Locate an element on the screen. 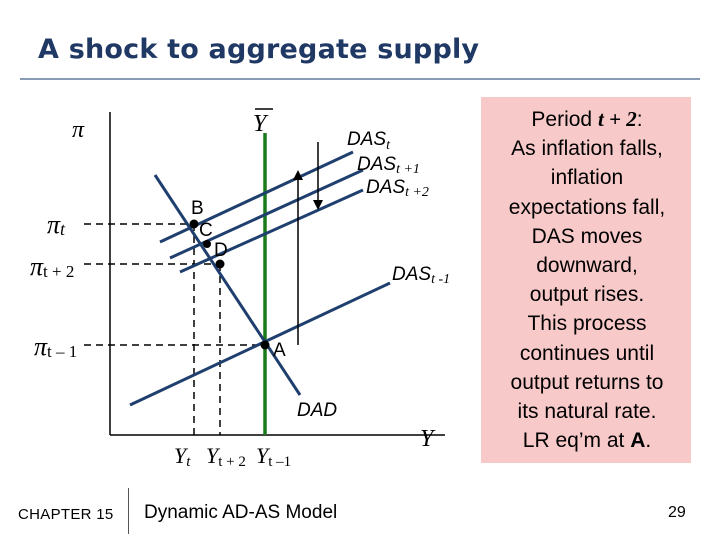  das-t-label: DASt is located at coordinates (369, 141).